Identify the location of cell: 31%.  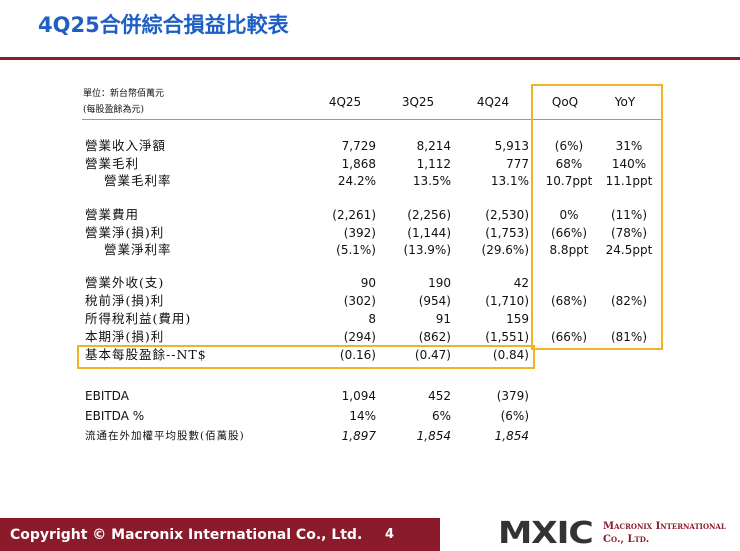
(629, 146).